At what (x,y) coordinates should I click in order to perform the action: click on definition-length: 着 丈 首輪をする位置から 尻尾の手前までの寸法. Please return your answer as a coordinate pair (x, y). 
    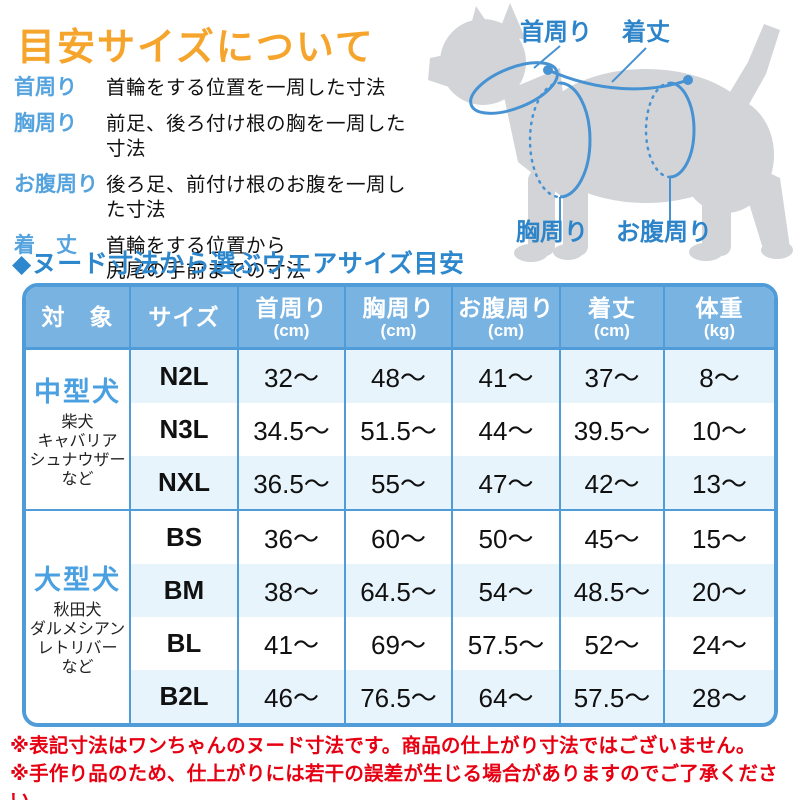
    Looking at the image, I should click on (214, 259).